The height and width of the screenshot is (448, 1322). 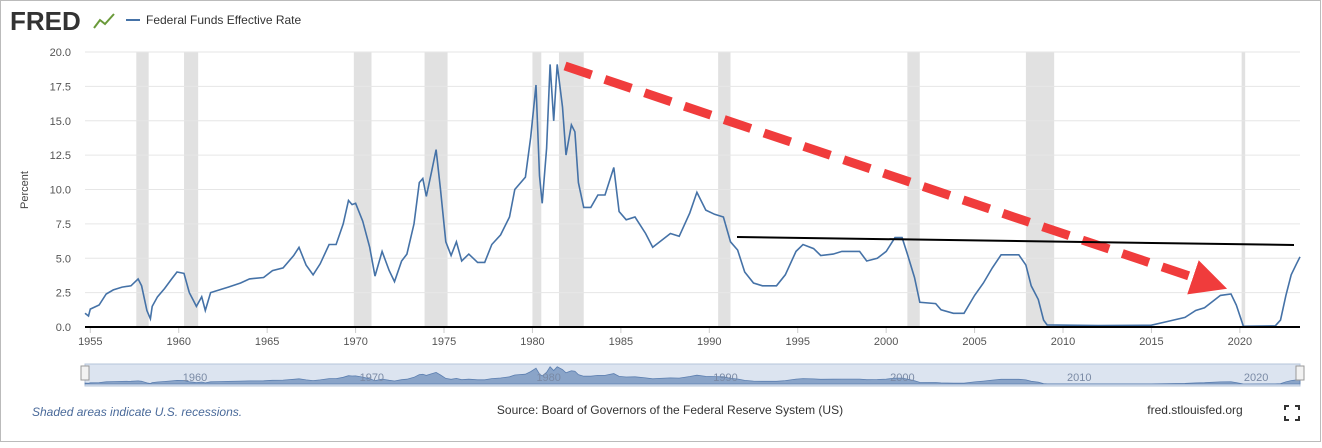 What do you see at coordinates (63, 328) in the screenshot?
I see `y-tick-label: 0.0` at bounding box center [63, 328].